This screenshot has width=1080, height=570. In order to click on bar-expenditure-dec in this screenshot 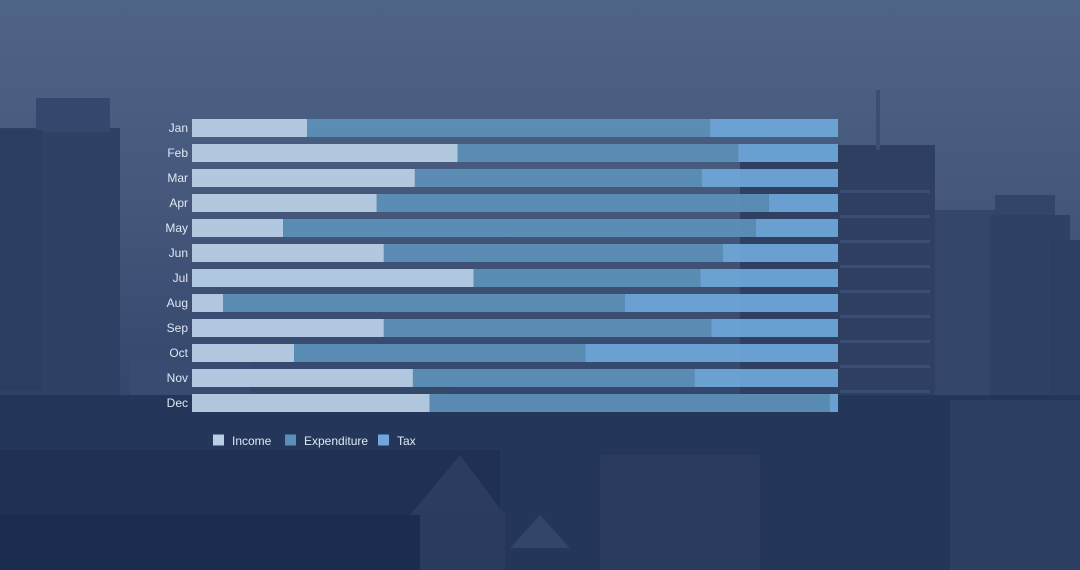, I will do `click(629, 403)`.